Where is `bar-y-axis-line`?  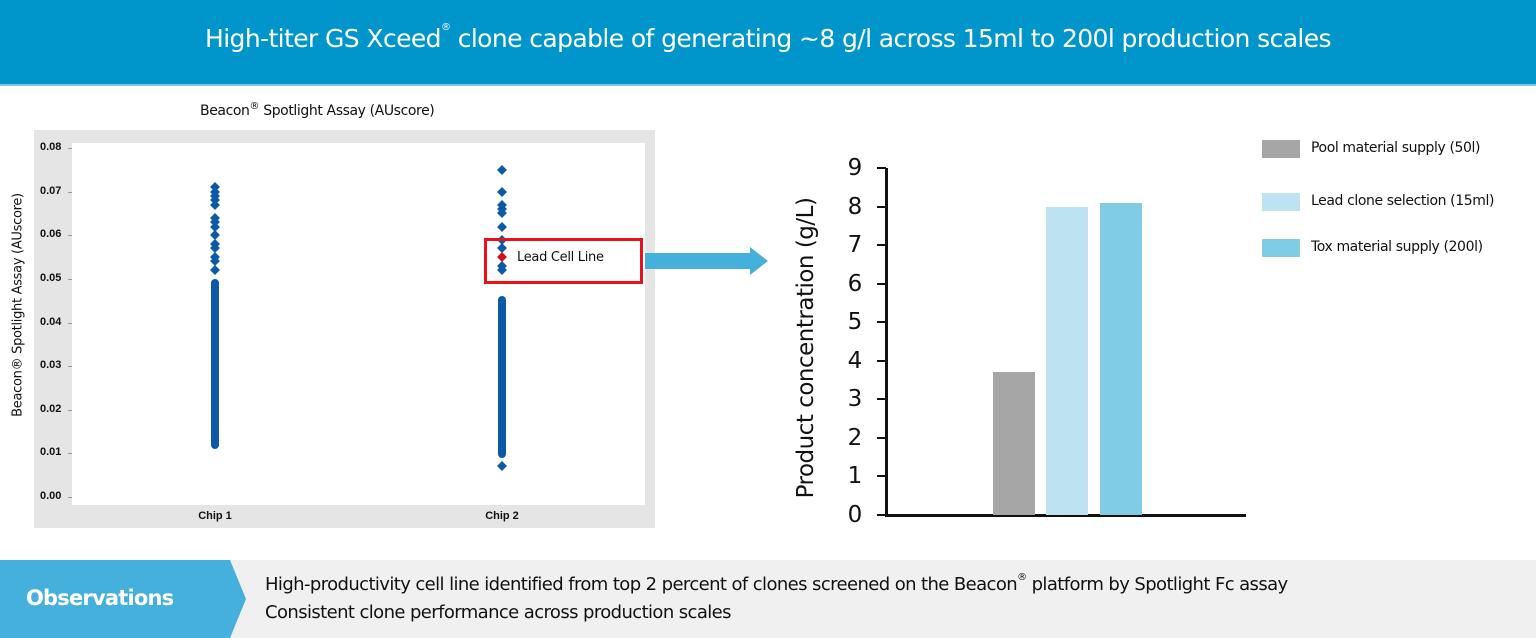 bar-y-axis-line is located at coordinates (886, 342).